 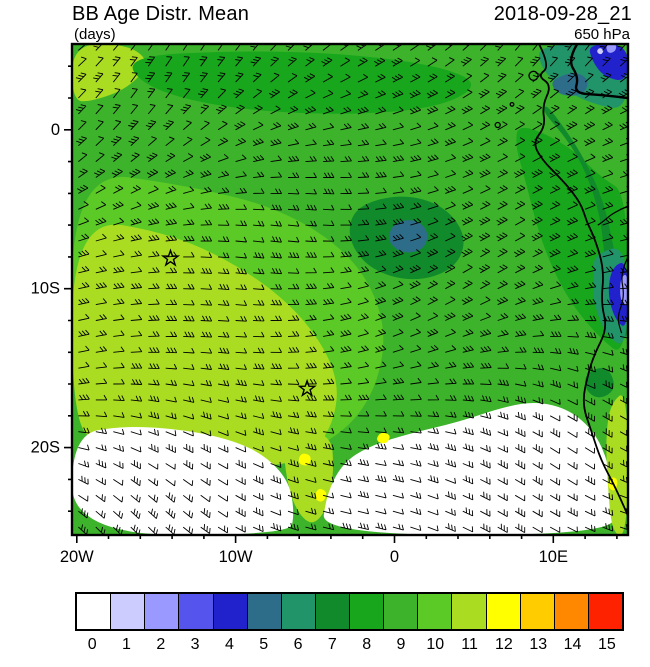 I want to click on colorbar-labels: 0 1 2 3 4 5 6 7 8 9 10 11 12 13 14 15, so click(x=349, y=645).